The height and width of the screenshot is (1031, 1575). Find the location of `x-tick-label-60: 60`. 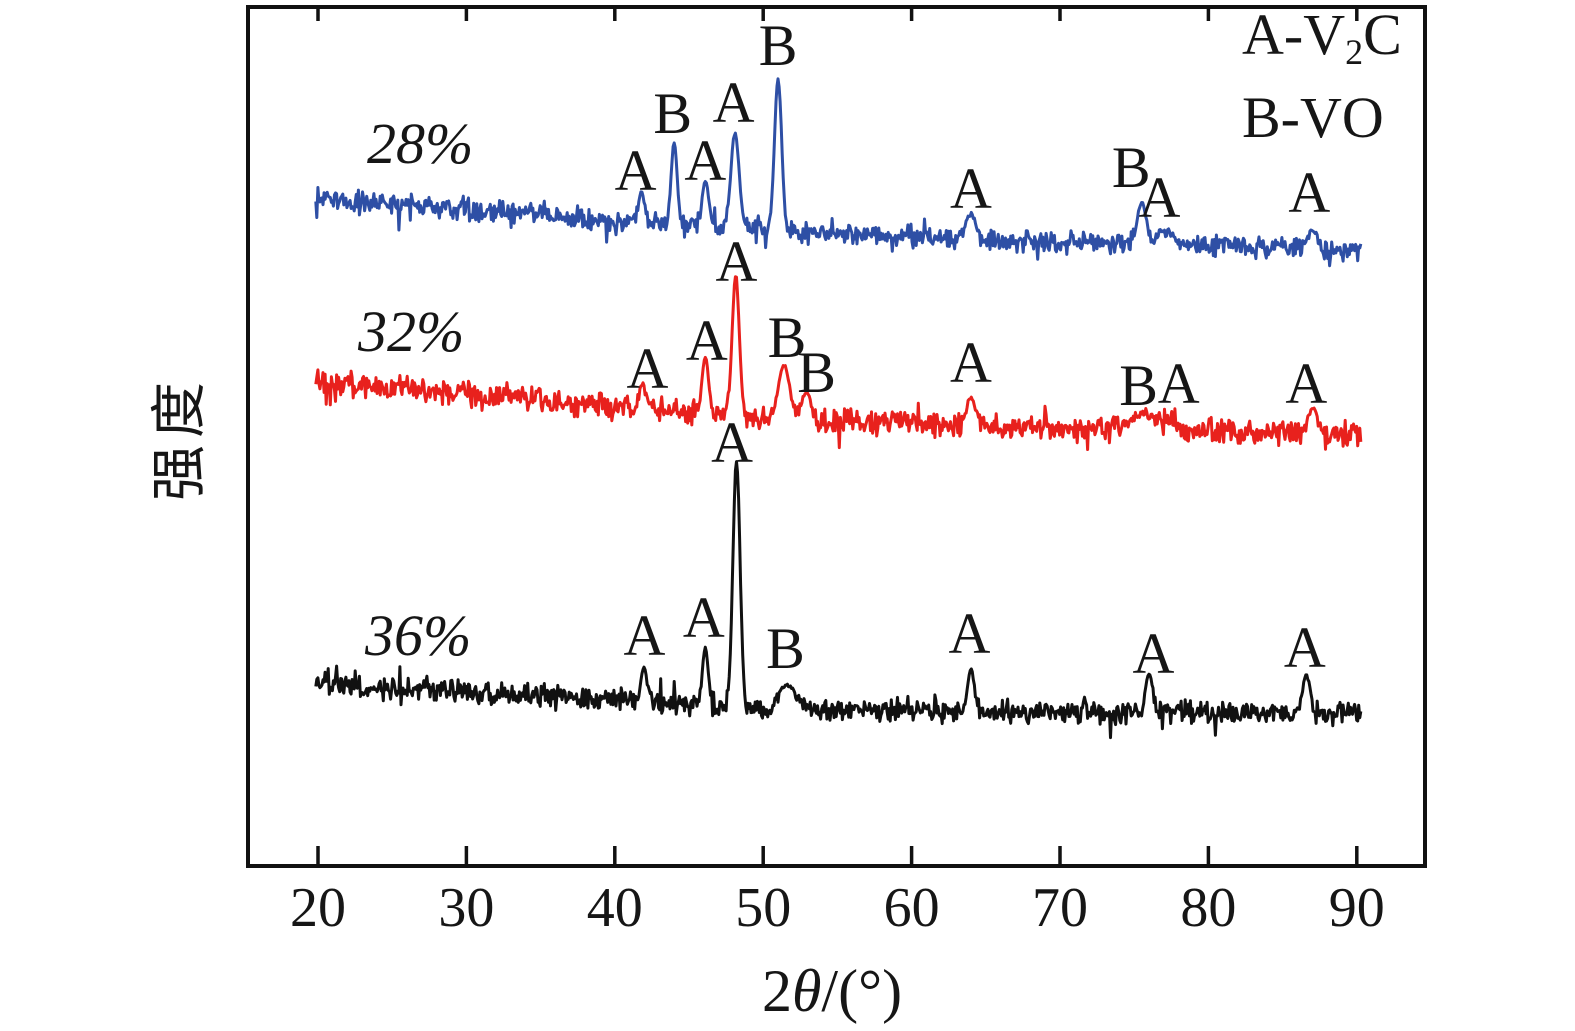

x-tick-label-60: 60 is located at coordinates (911, 908).